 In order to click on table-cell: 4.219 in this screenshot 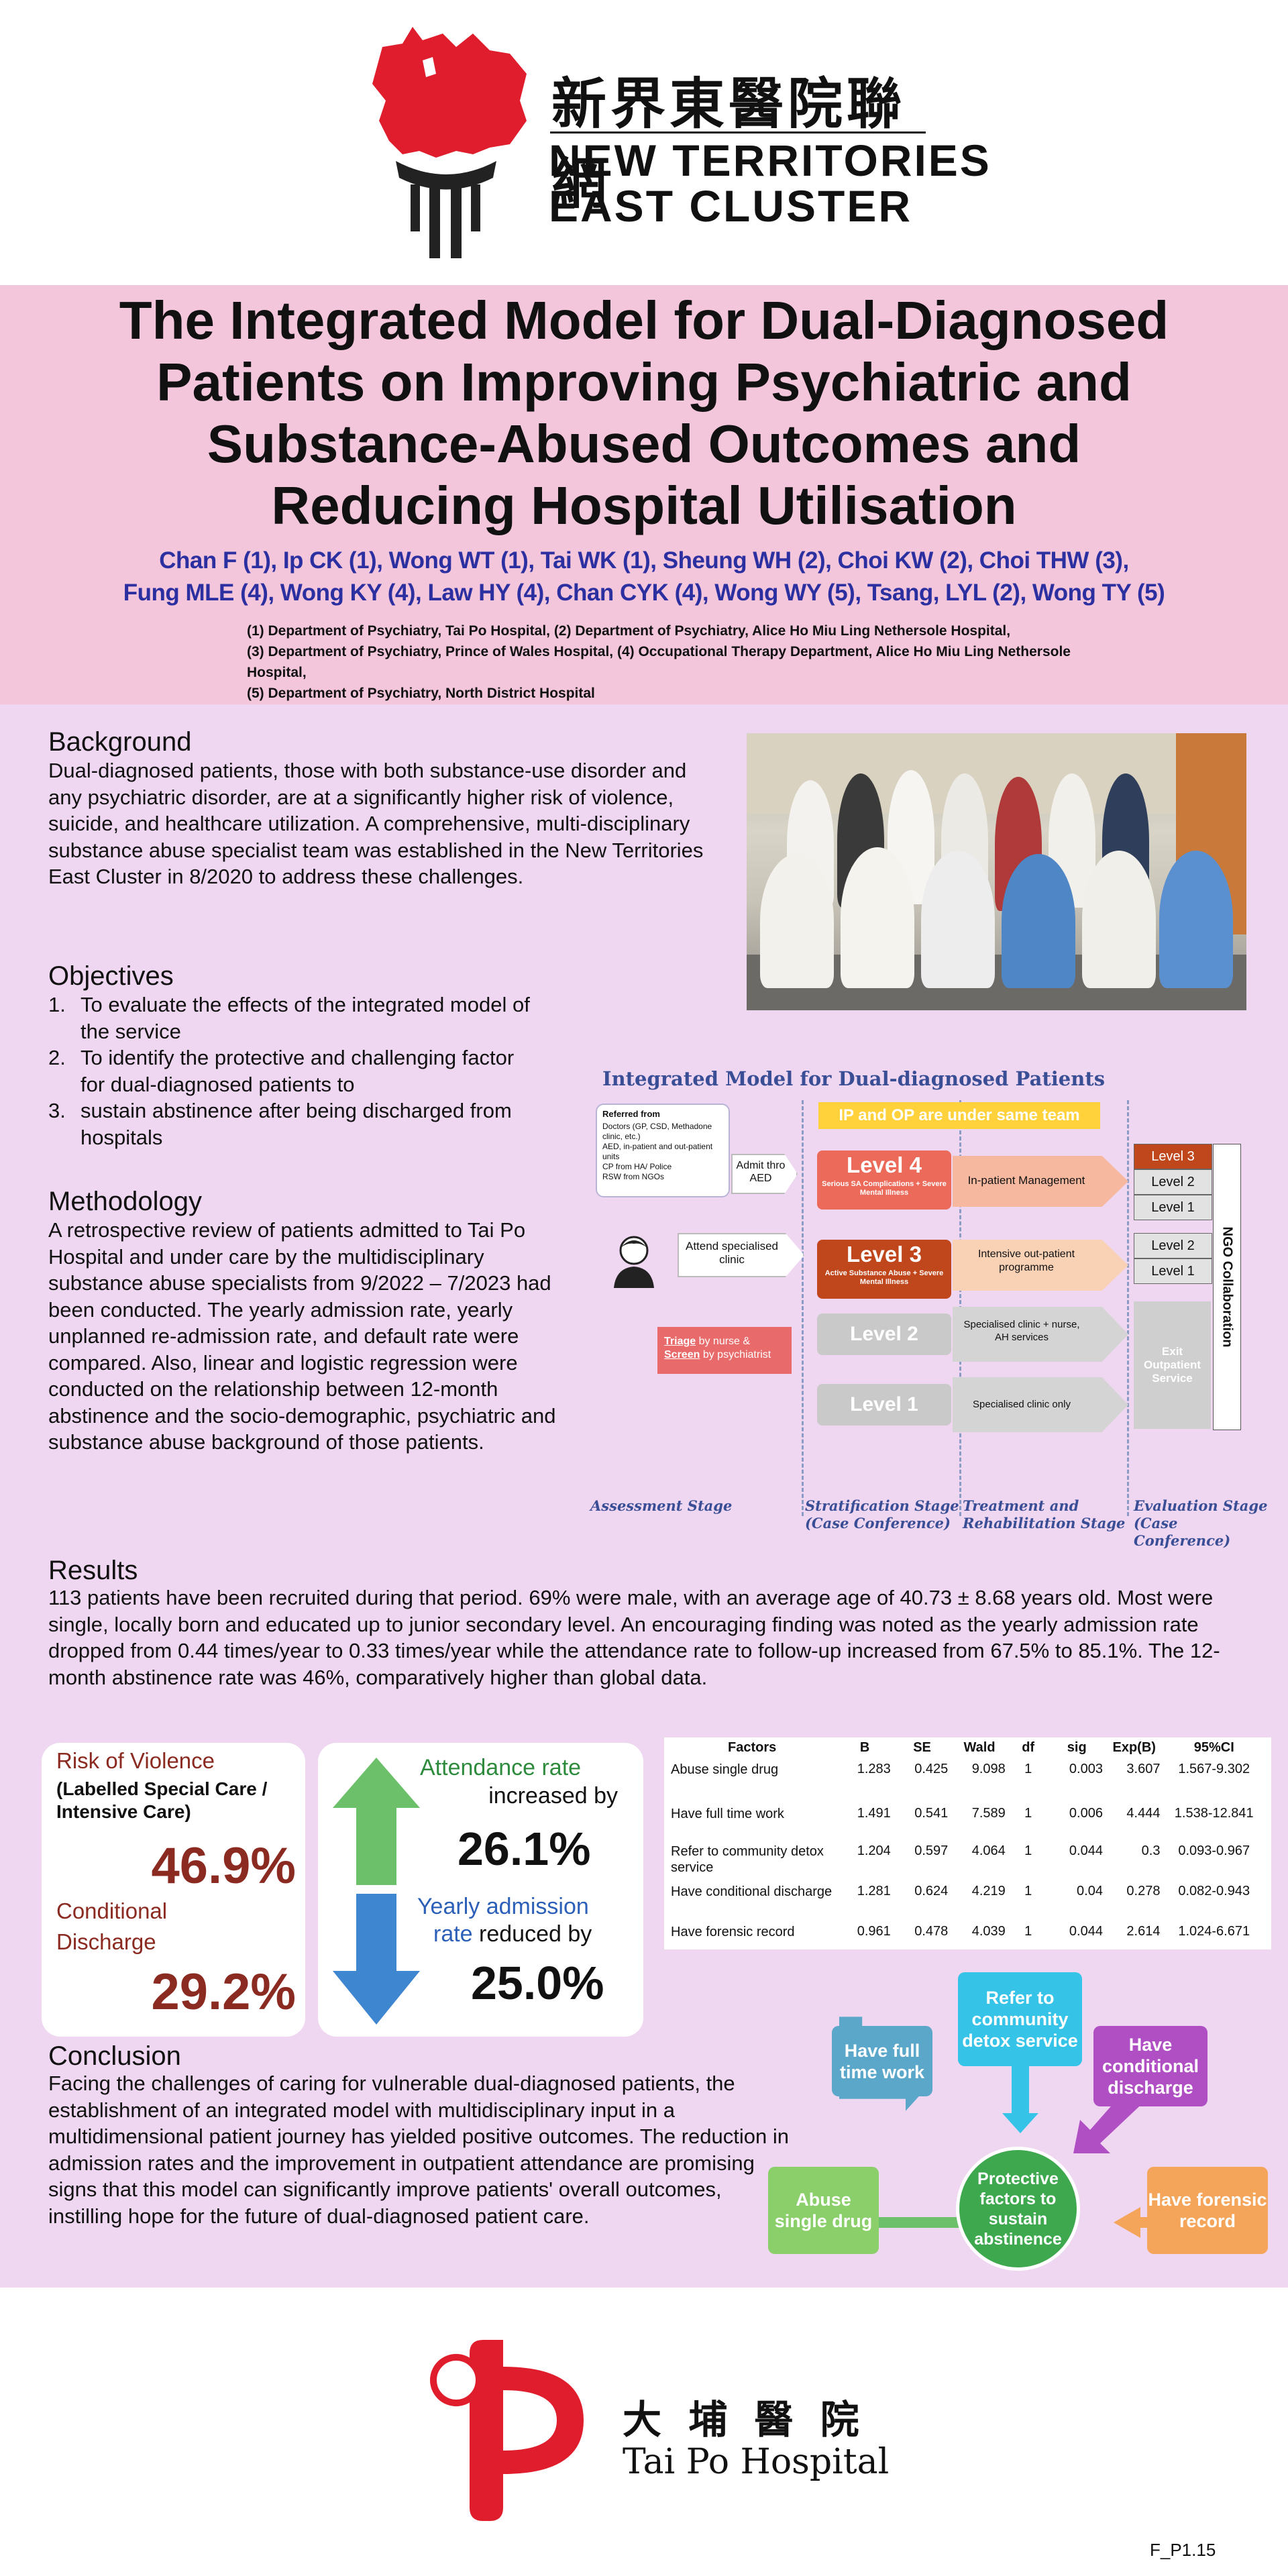, I will do `click(988, 1891)`.